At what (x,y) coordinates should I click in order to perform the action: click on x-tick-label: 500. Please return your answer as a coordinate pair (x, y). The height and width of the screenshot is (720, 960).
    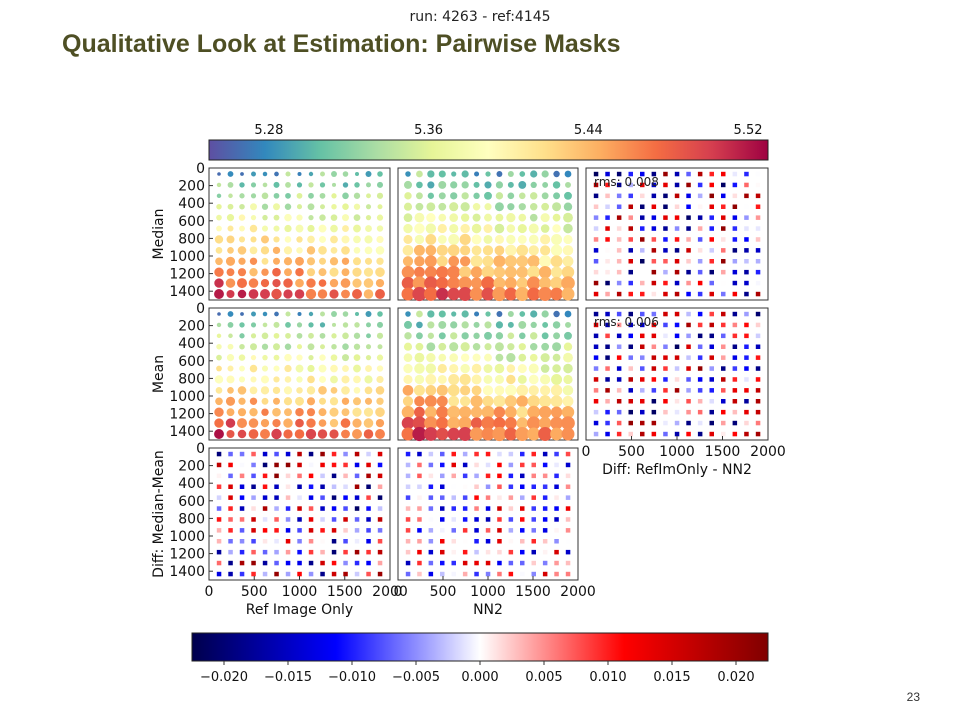
    Looking at the image, I should click on (443, 592).